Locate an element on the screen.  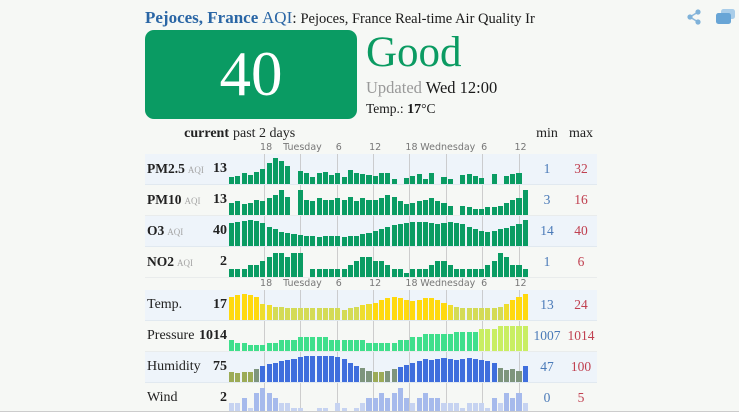
row-min-value: 14 is located at coordinates (547, 230).